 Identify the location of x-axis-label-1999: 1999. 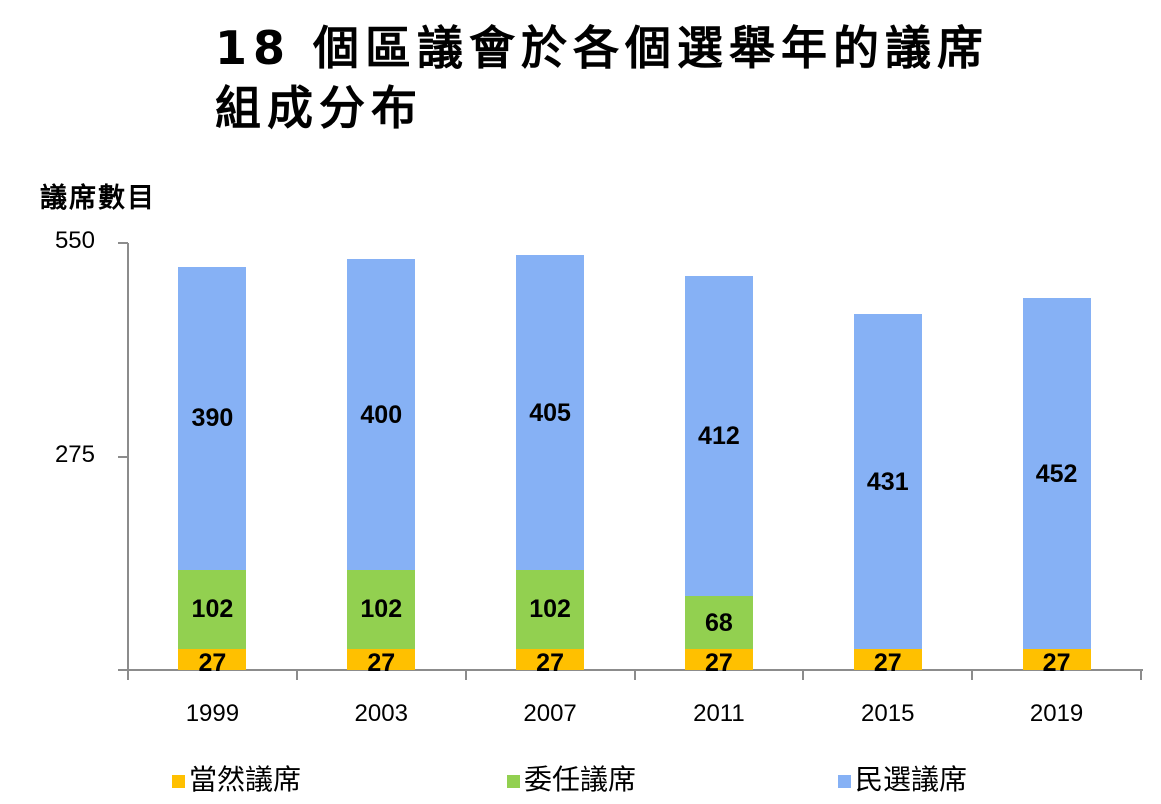
(212, 713).